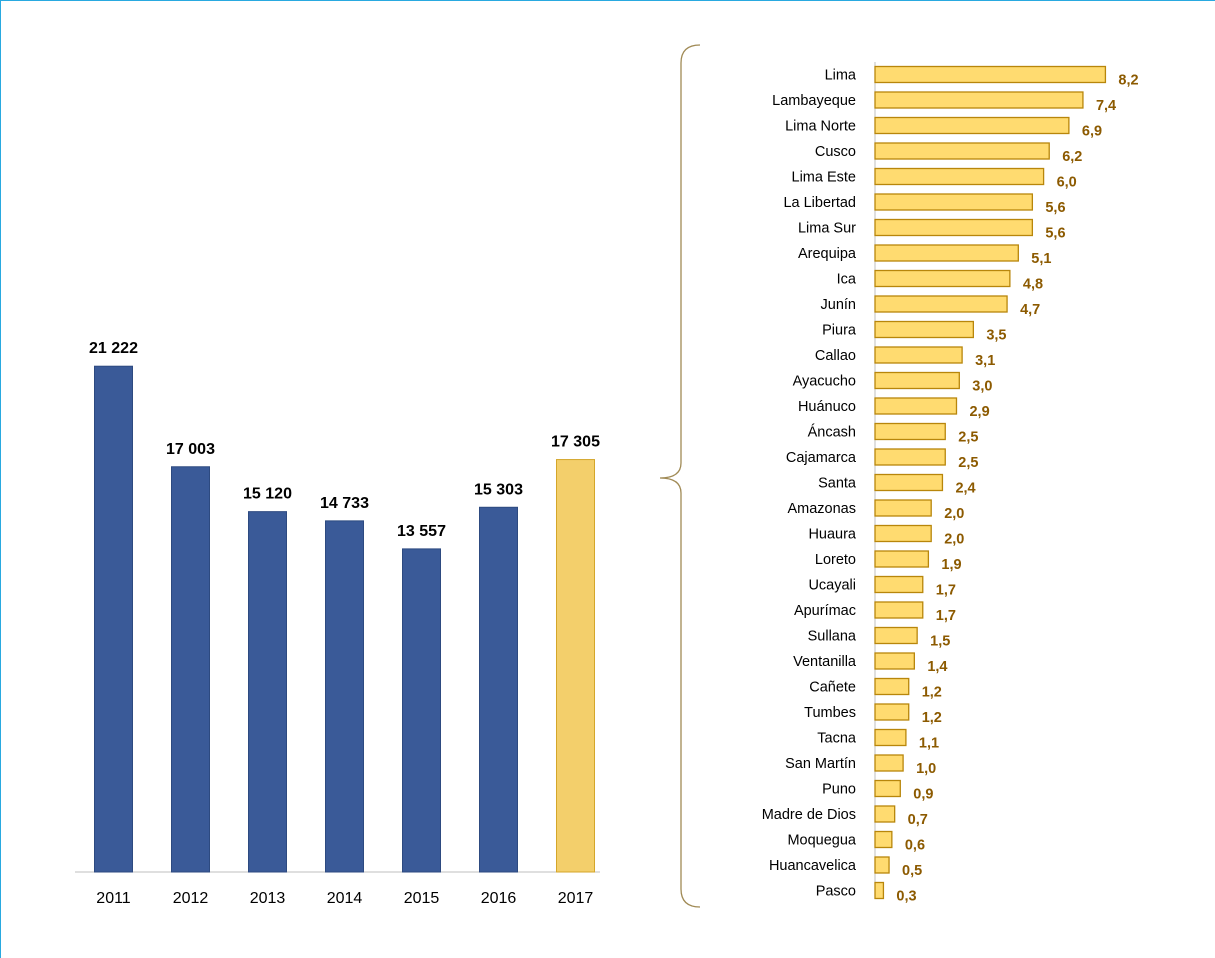  Describe the element at coordinates (809, 815) in the screenshot. I see `region-label: Madre de Dios` at that location.